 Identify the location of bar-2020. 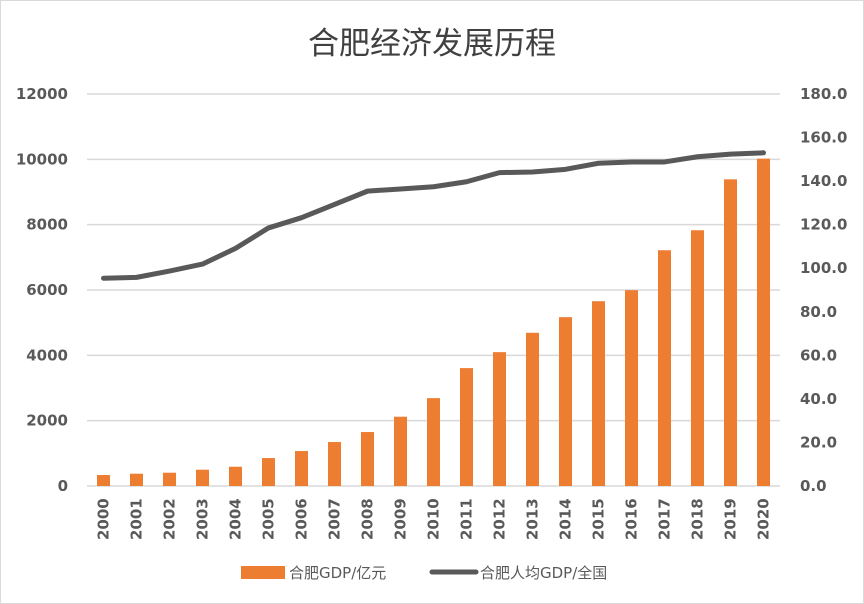
(763, 322).